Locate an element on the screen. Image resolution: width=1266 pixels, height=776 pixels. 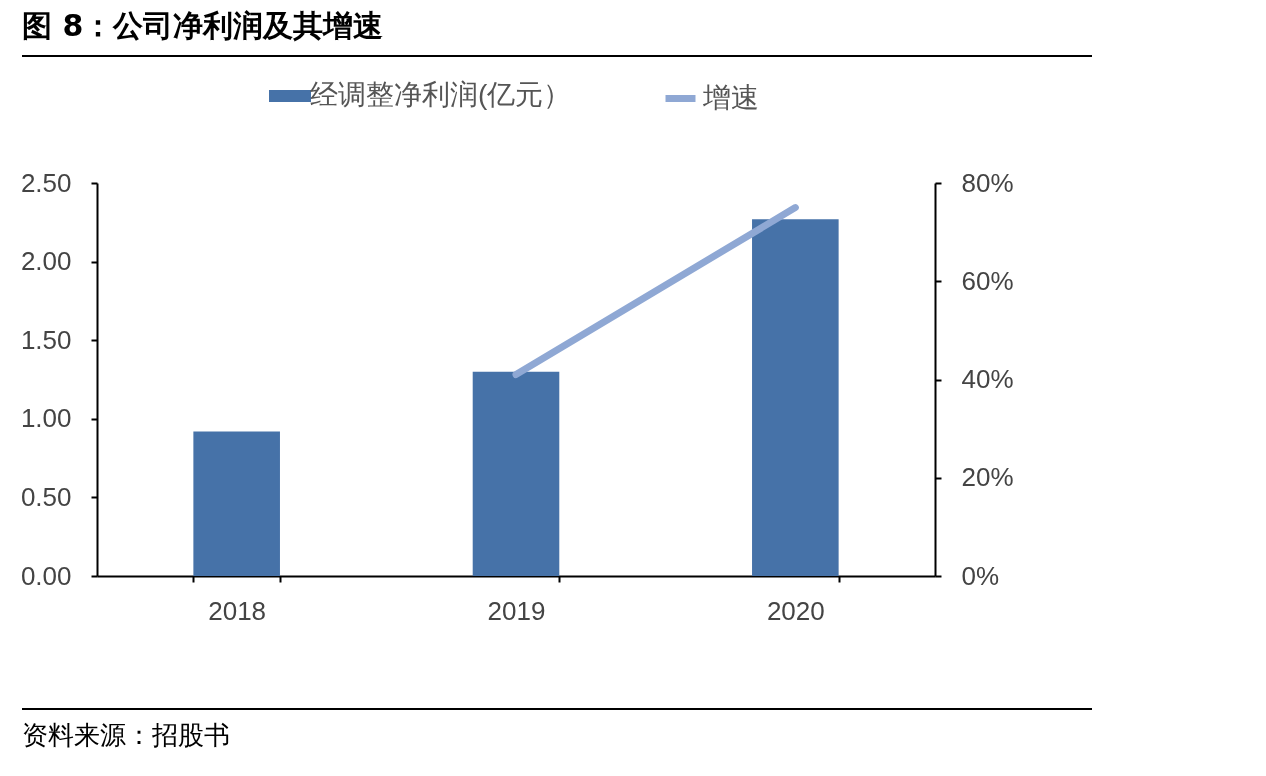
y-tick-label: 1.00 is located at coordinates (46, 418).